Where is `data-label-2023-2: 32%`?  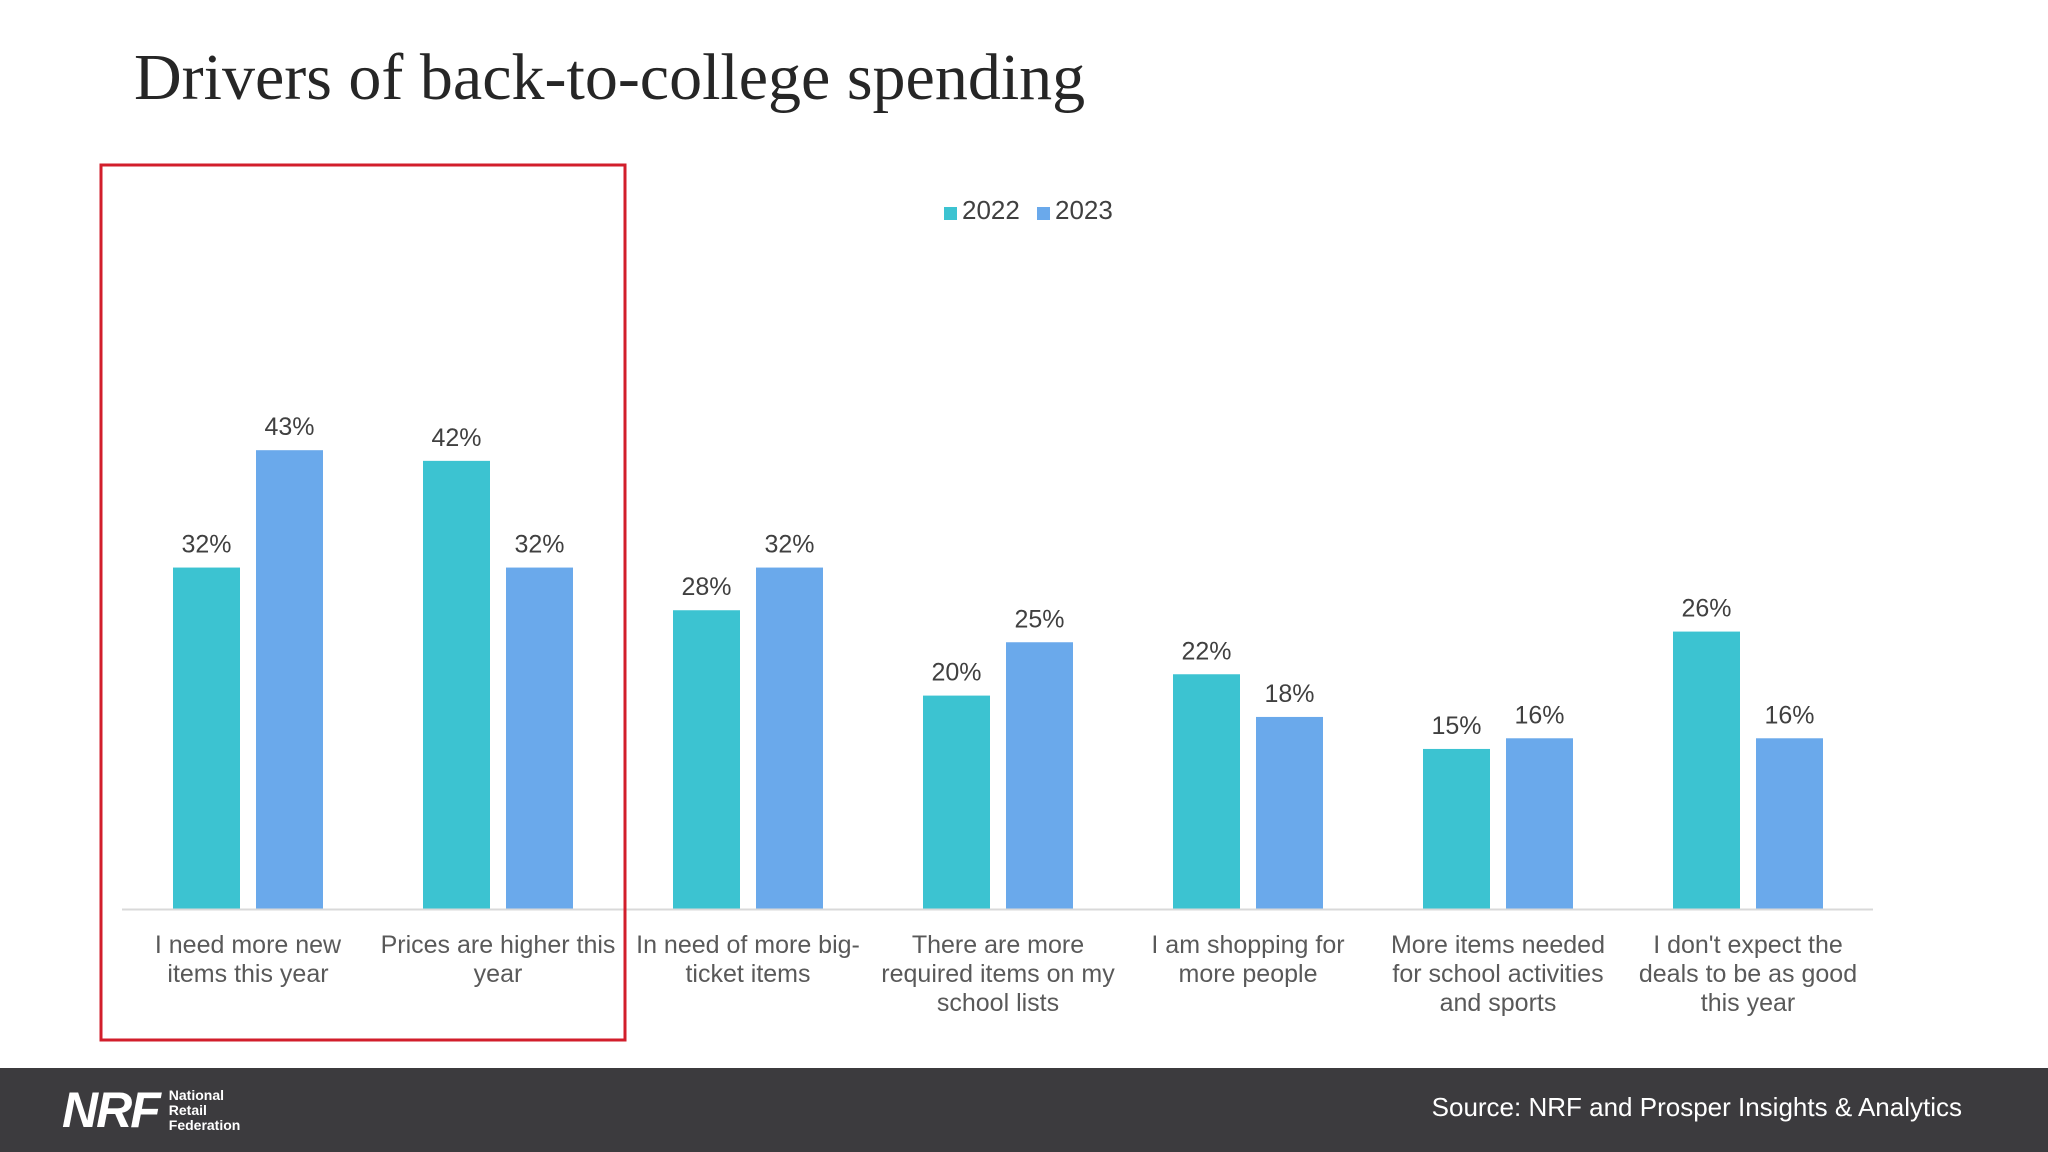 data-label-2023-2: 32% is located at coordinates (539, 545).